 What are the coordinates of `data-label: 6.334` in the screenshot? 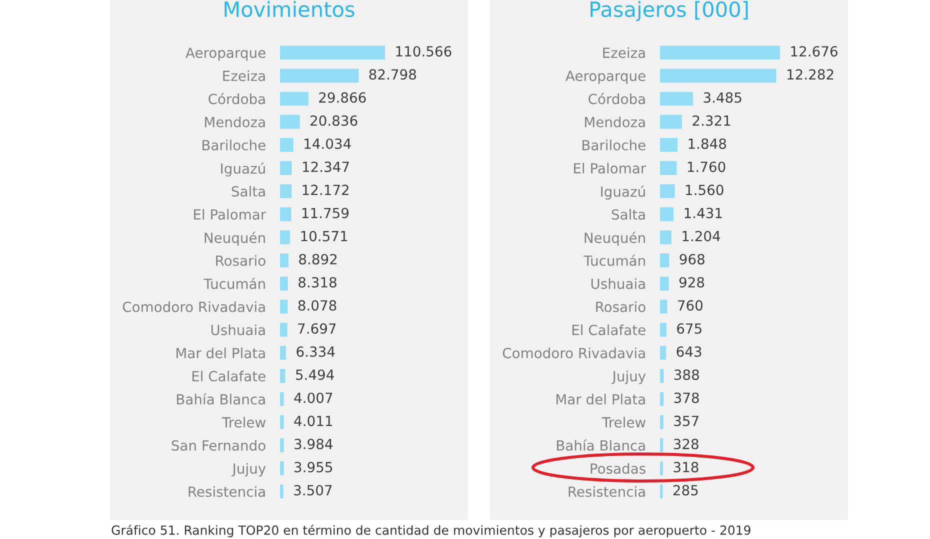 It's located at (315, 351).